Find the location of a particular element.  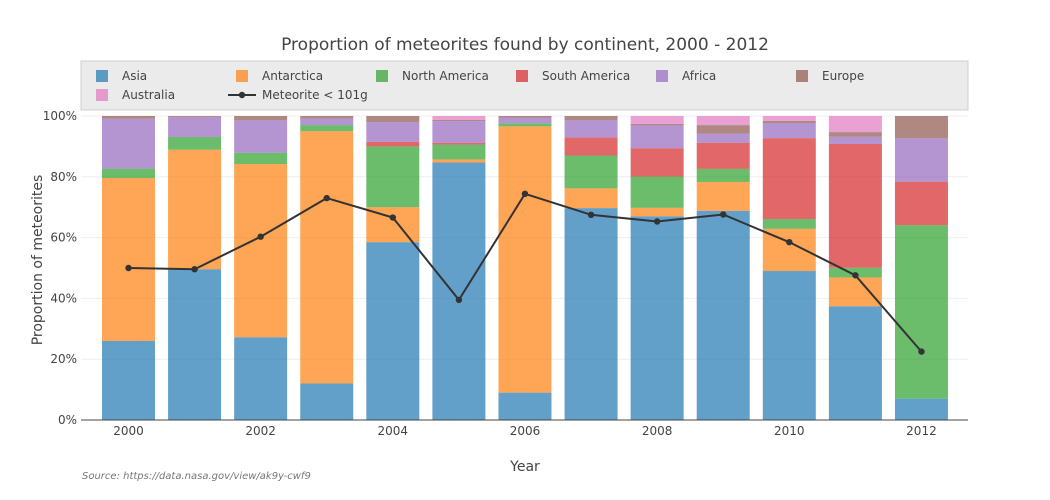

legend-label: Meteorite < 101g is located at coordinates (315, 95).